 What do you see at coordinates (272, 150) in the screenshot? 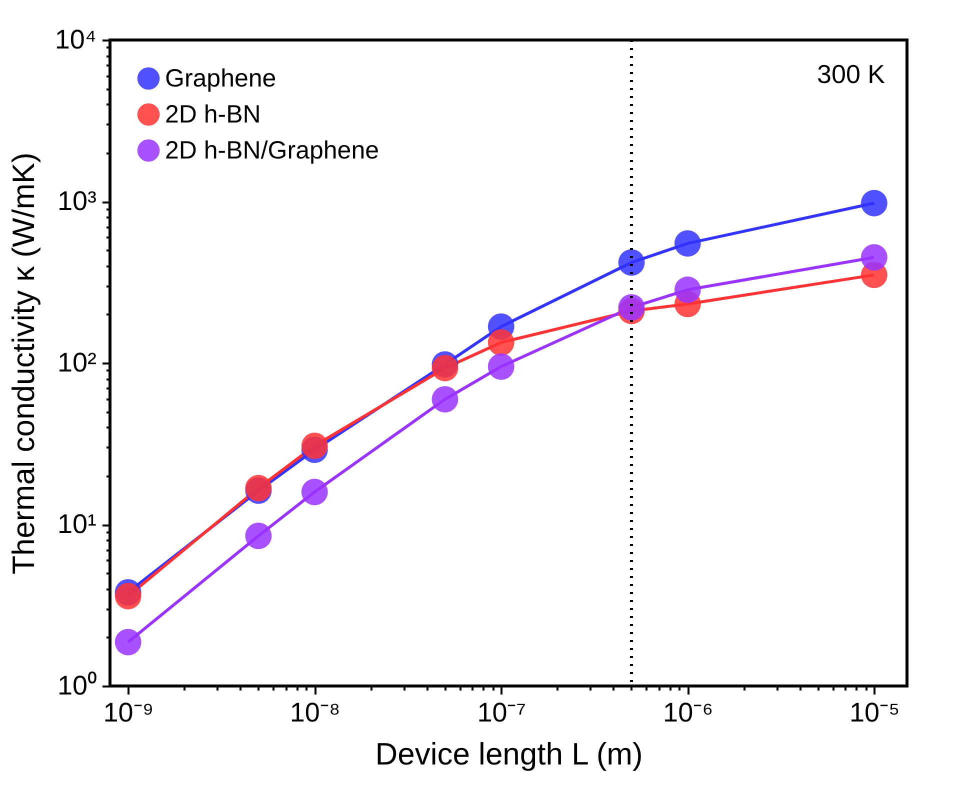
I see `legend-label: 2D h-BN/Graphene` at bounding box center [272, 150].